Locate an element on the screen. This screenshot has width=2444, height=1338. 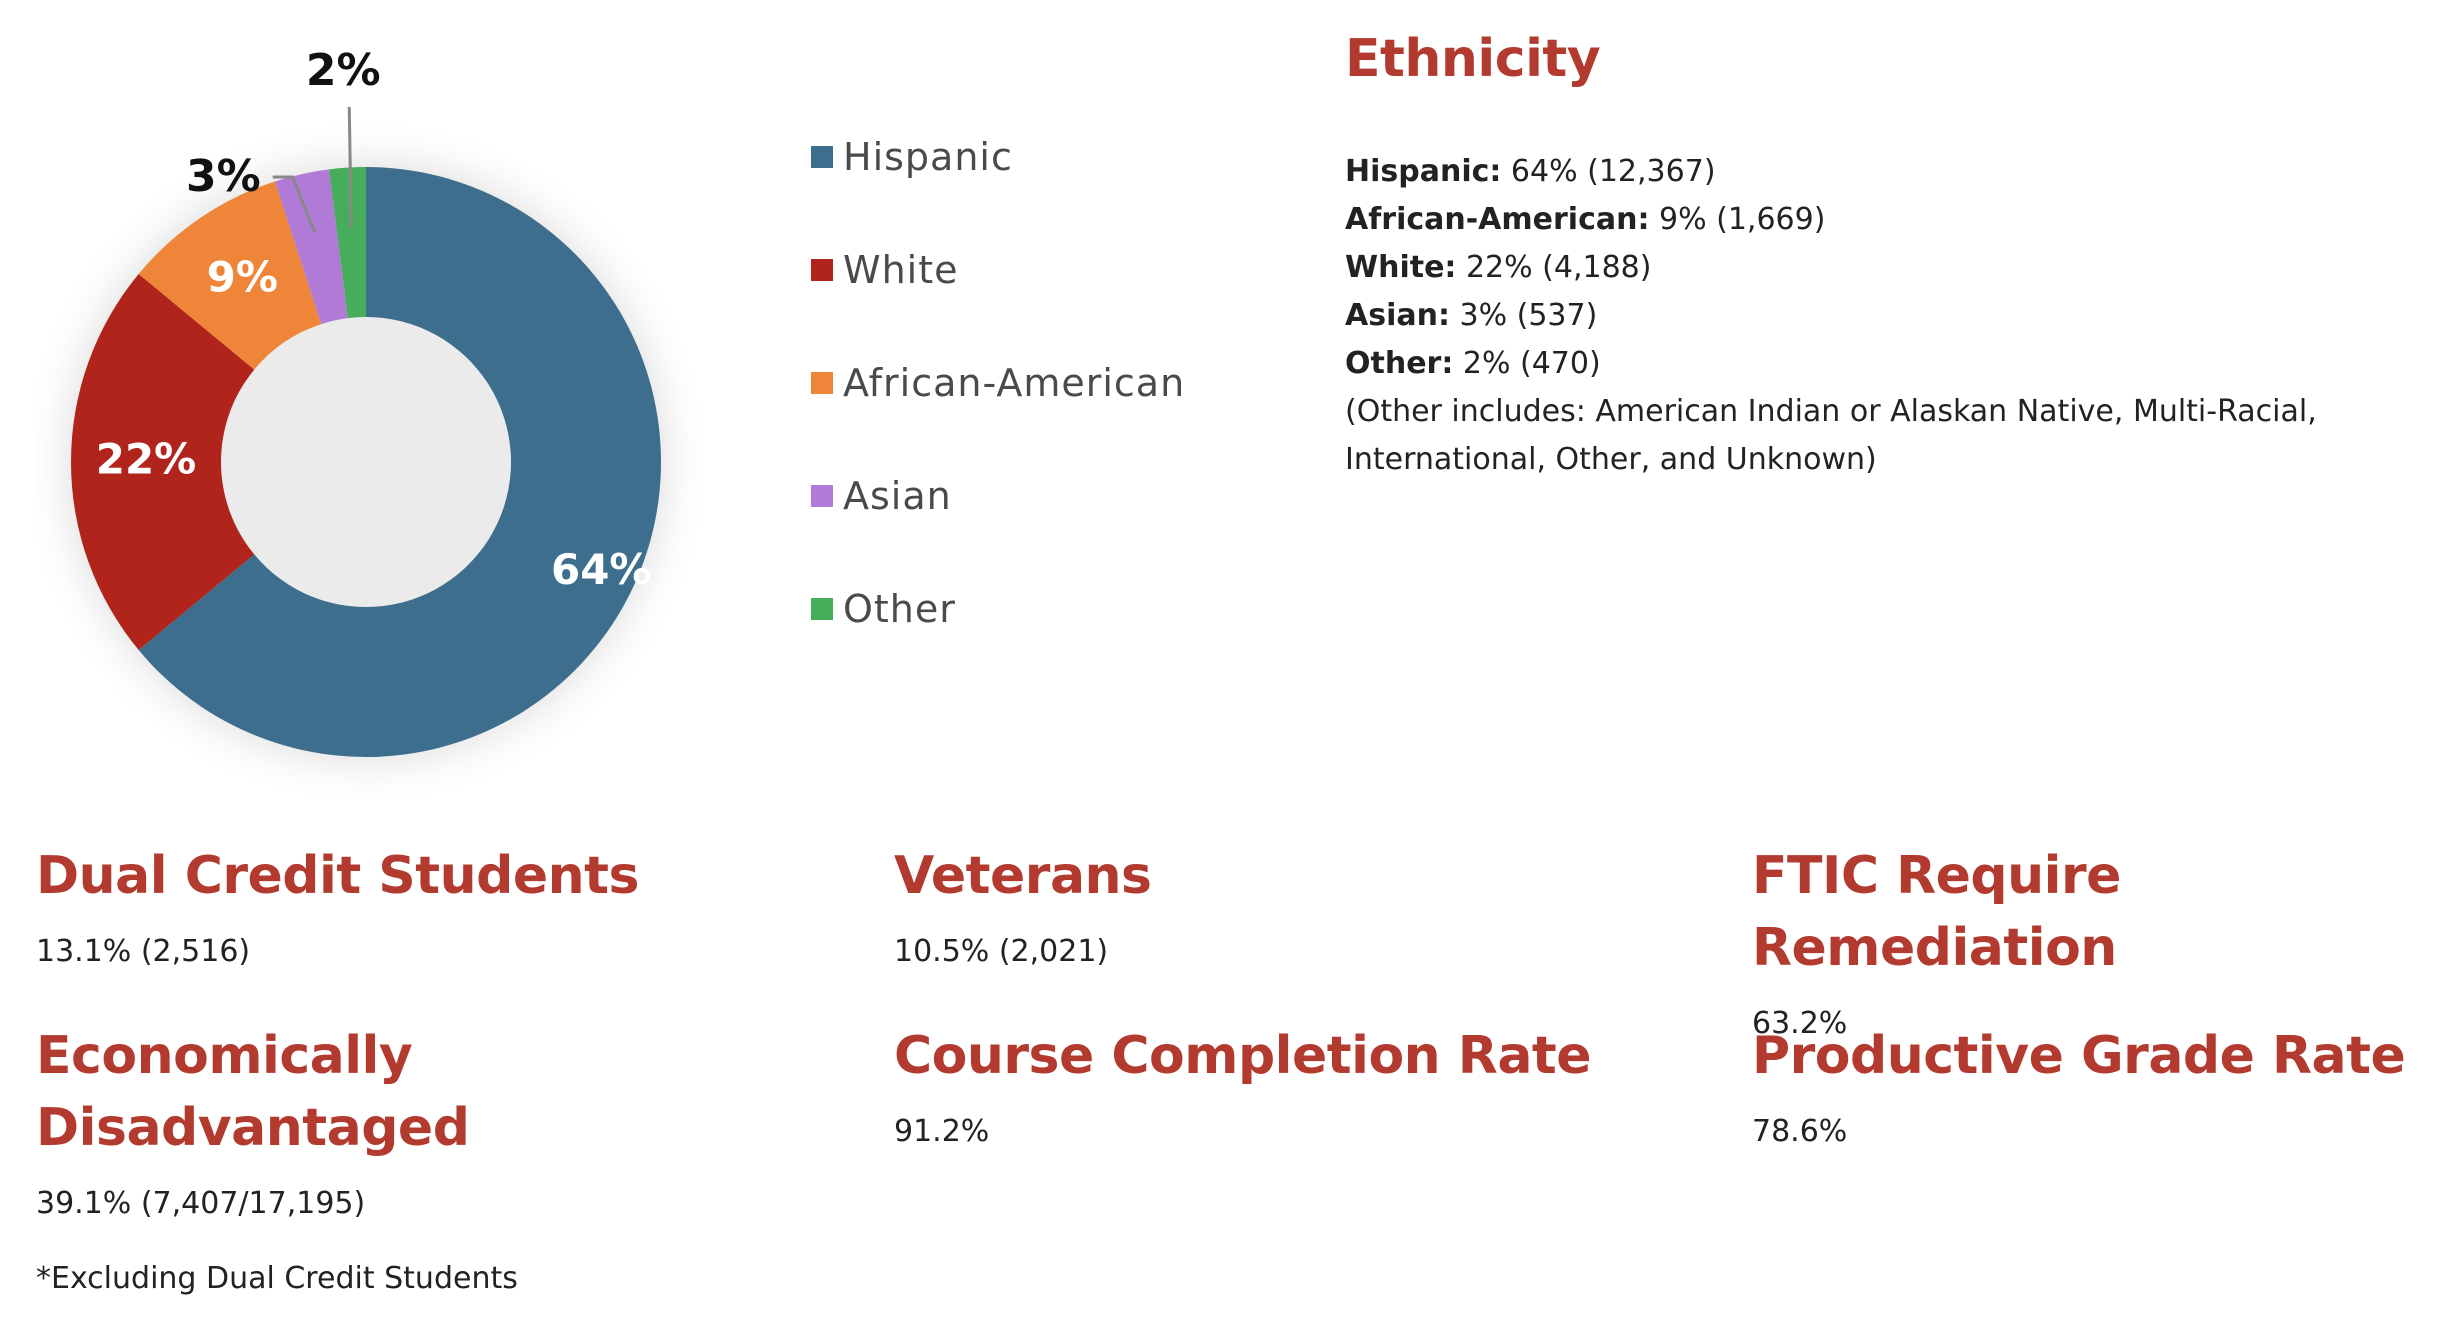
ethnicity-key: Asian: is located at coordinates (1397, 315).